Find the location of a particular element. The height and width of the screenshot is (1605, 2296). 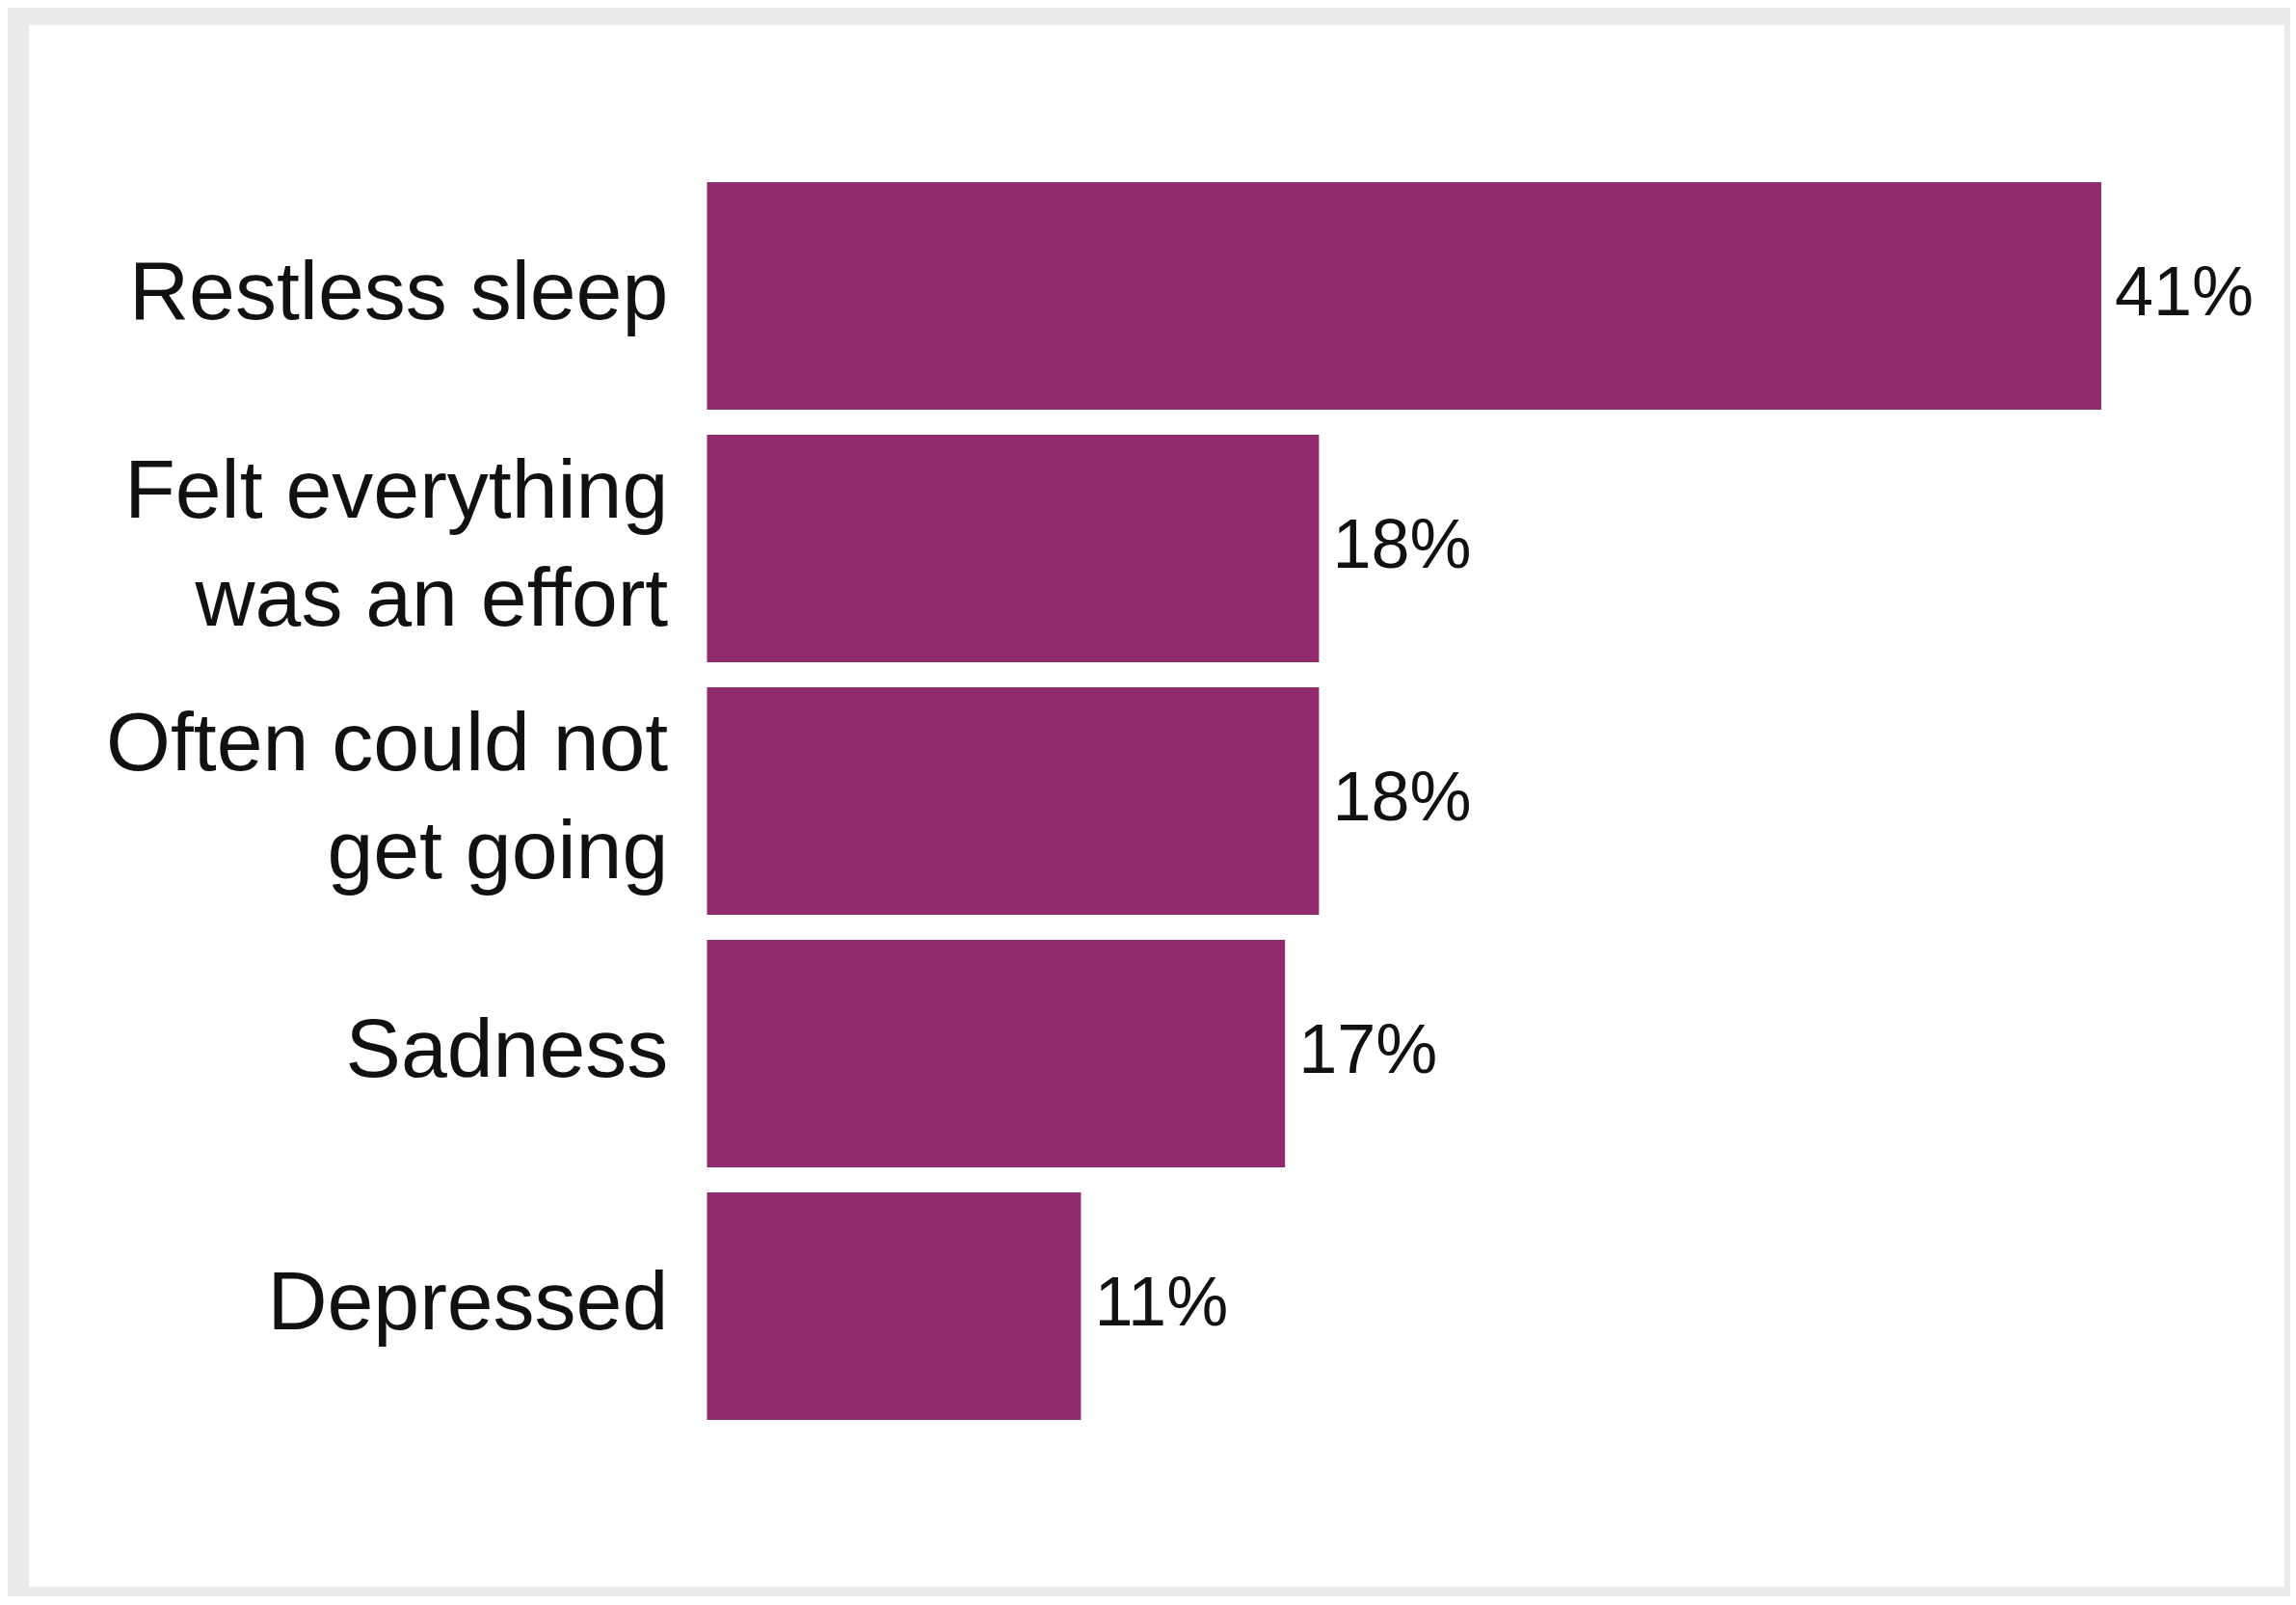

y-tick-label: Depressed is located at coordinates (468, 1300).